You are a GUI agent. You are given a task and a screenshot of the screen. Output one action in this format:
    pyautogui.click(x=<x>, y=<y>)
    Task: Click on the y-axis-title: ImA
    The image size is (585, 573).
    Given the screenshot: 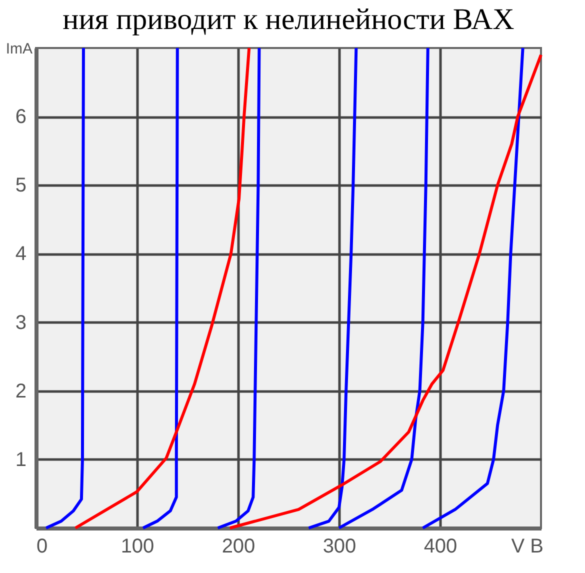 What is the action you would take?
    pyautogui.click(x=19, y=49)
    